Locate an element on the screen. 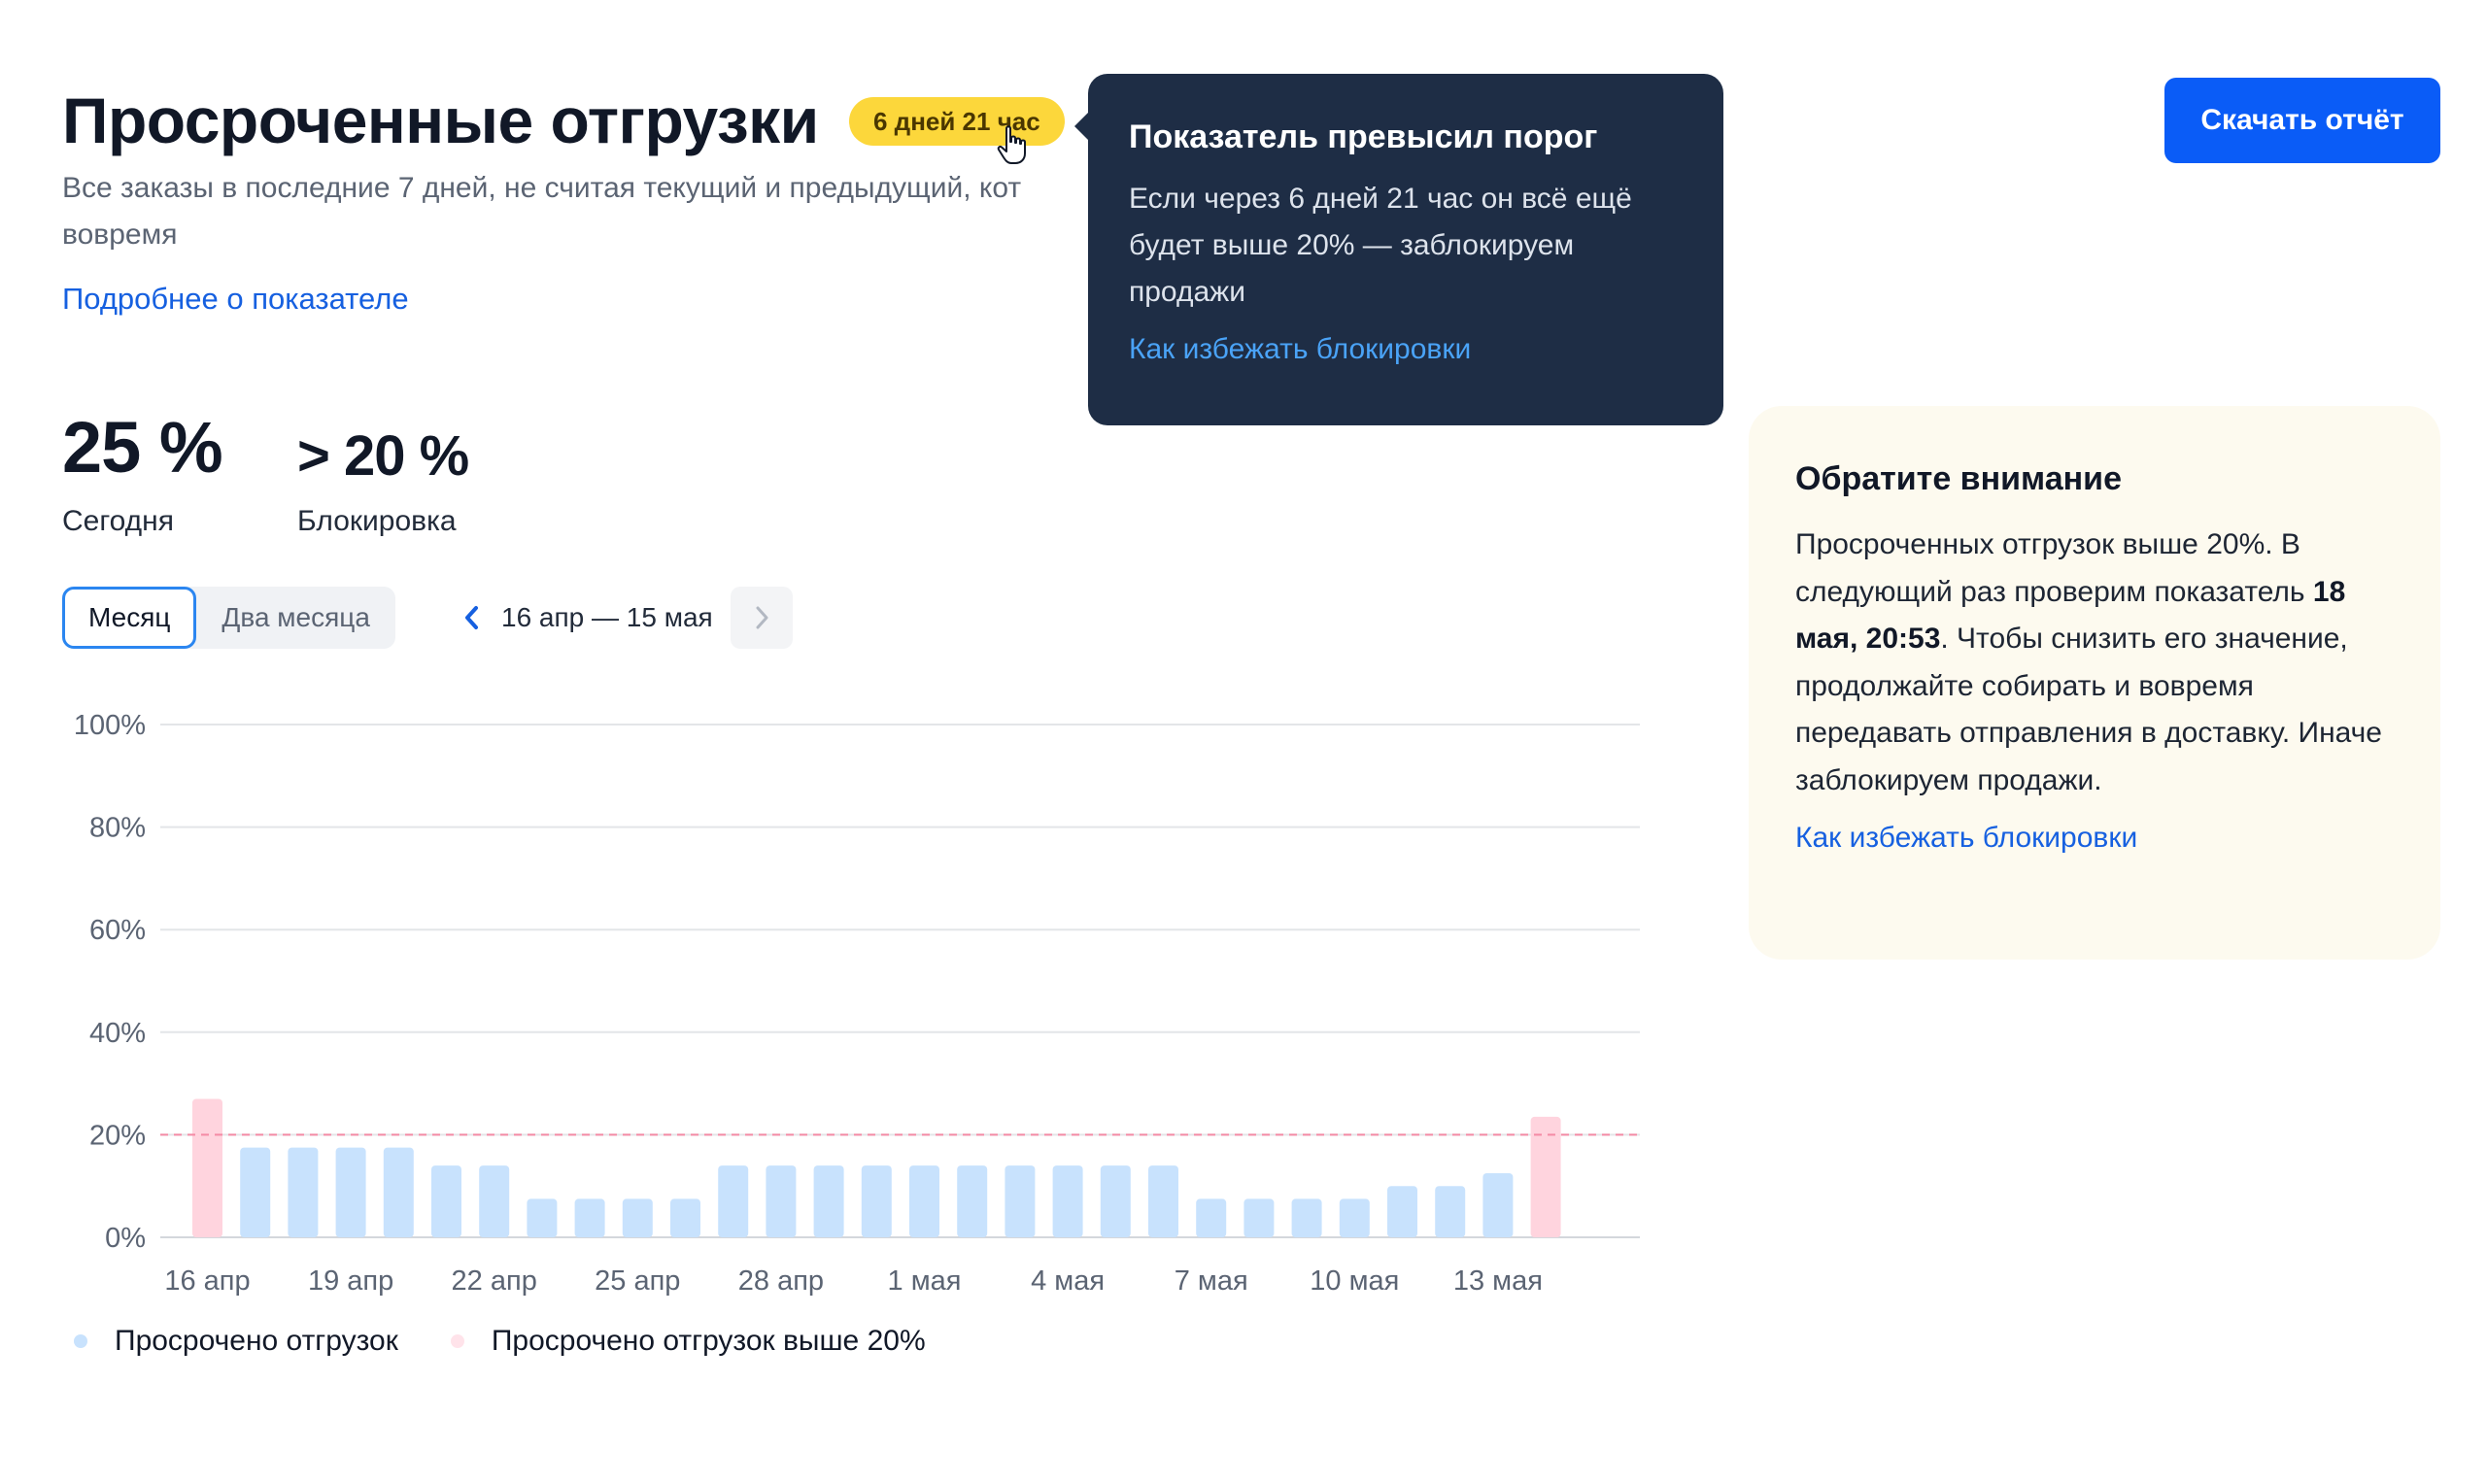 The image size is (2487, 1484). x-tick-label: 28 апр is located at coordinates (781, 1281).